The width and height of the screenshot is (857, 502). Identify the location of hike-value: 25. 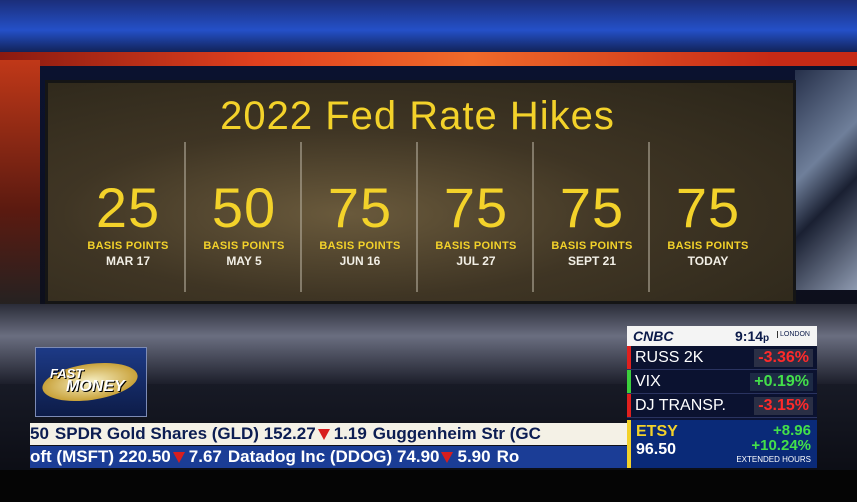
(128, 207).